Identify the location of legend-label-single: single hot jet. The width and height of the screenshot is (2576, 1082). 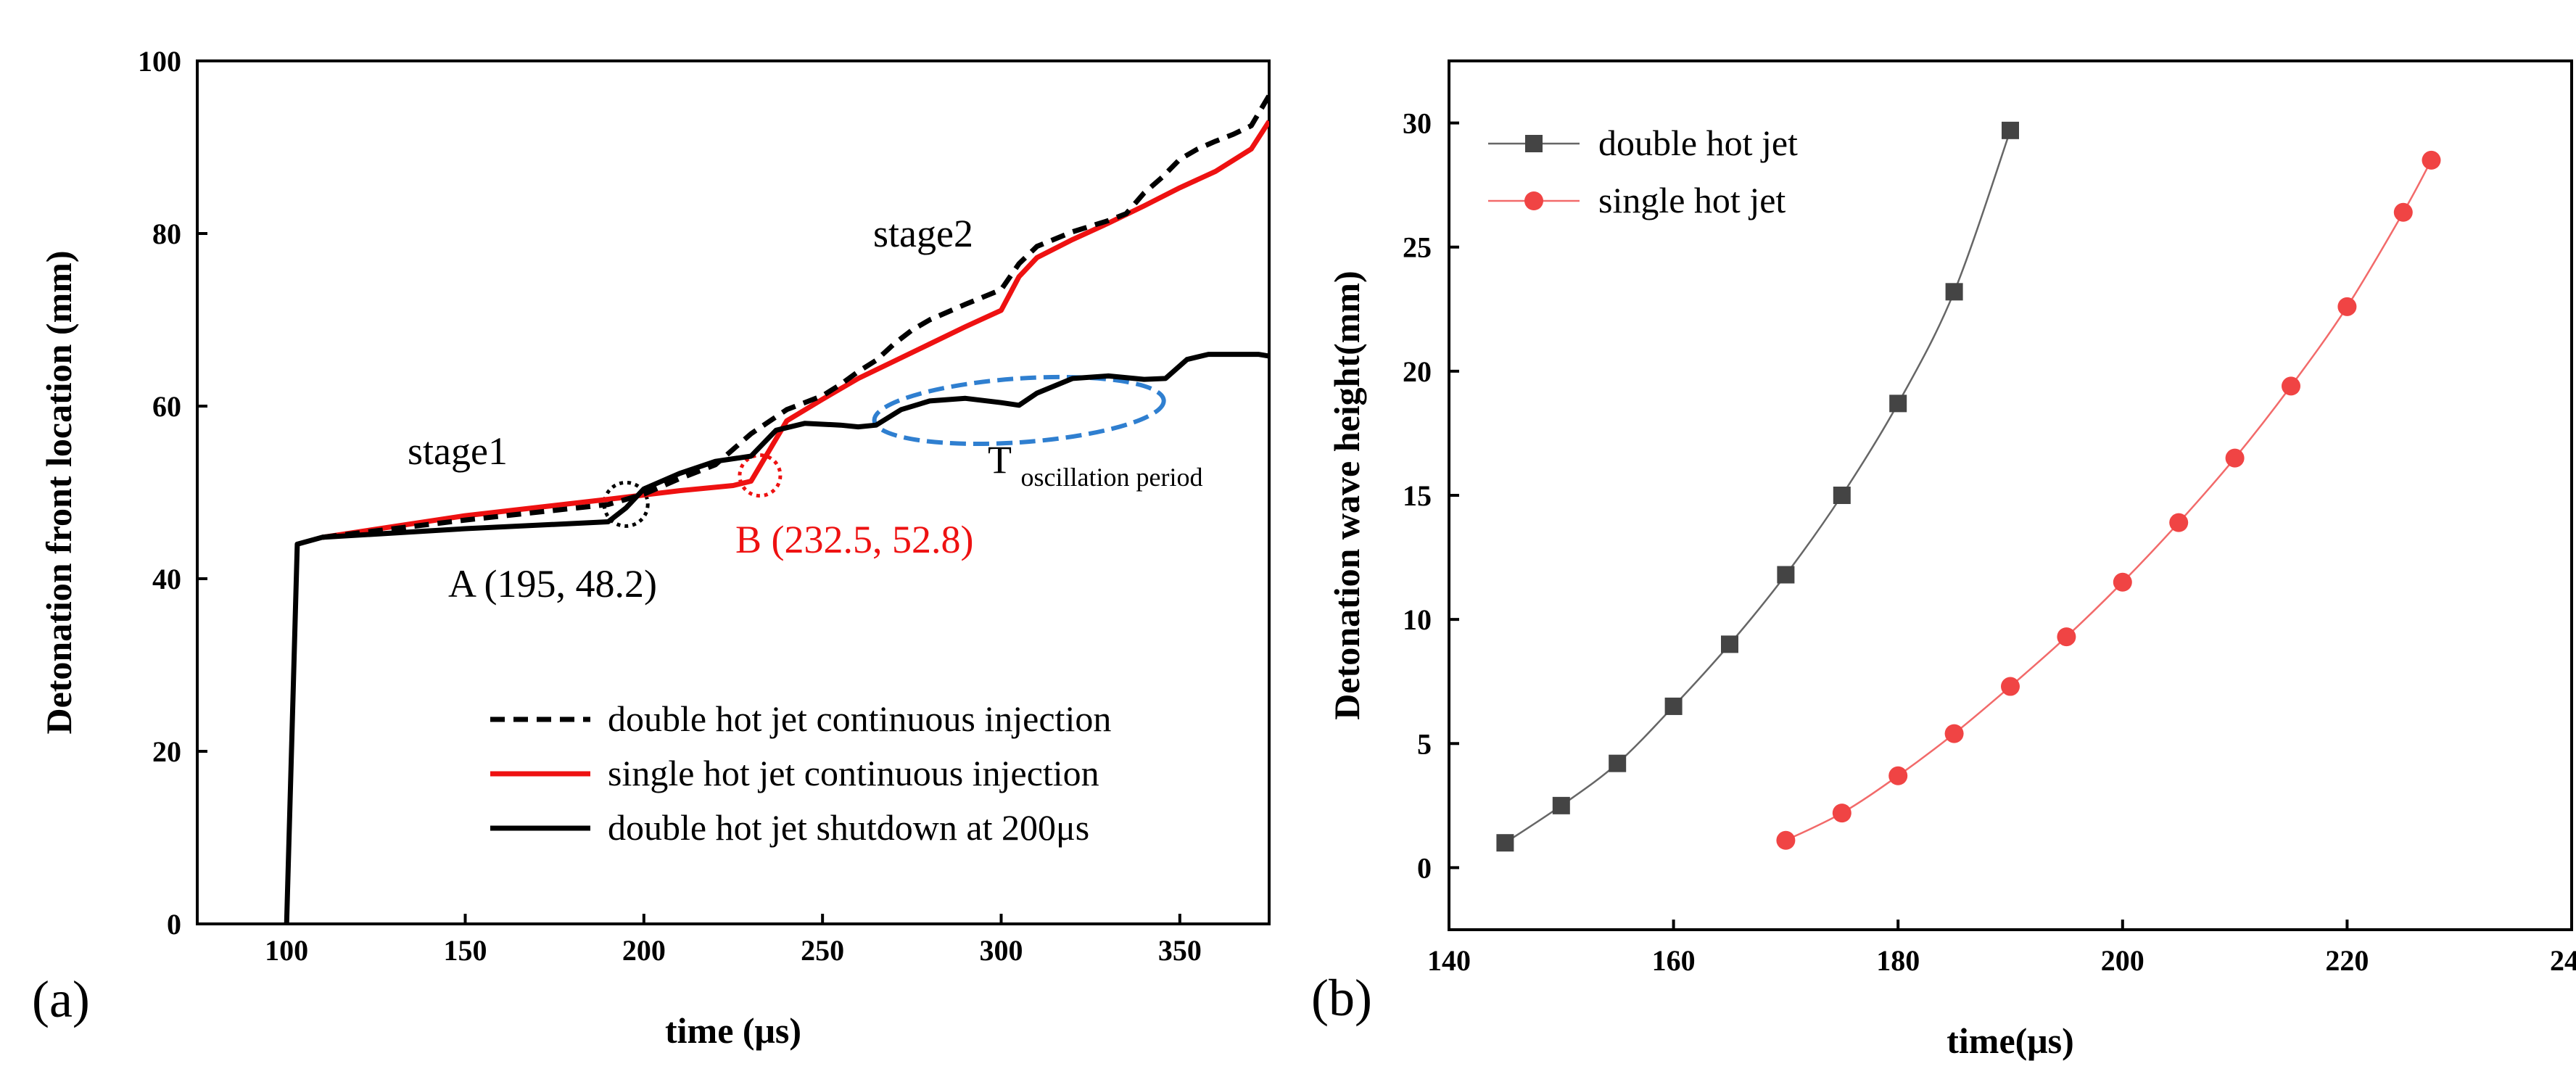
(1692, 200).